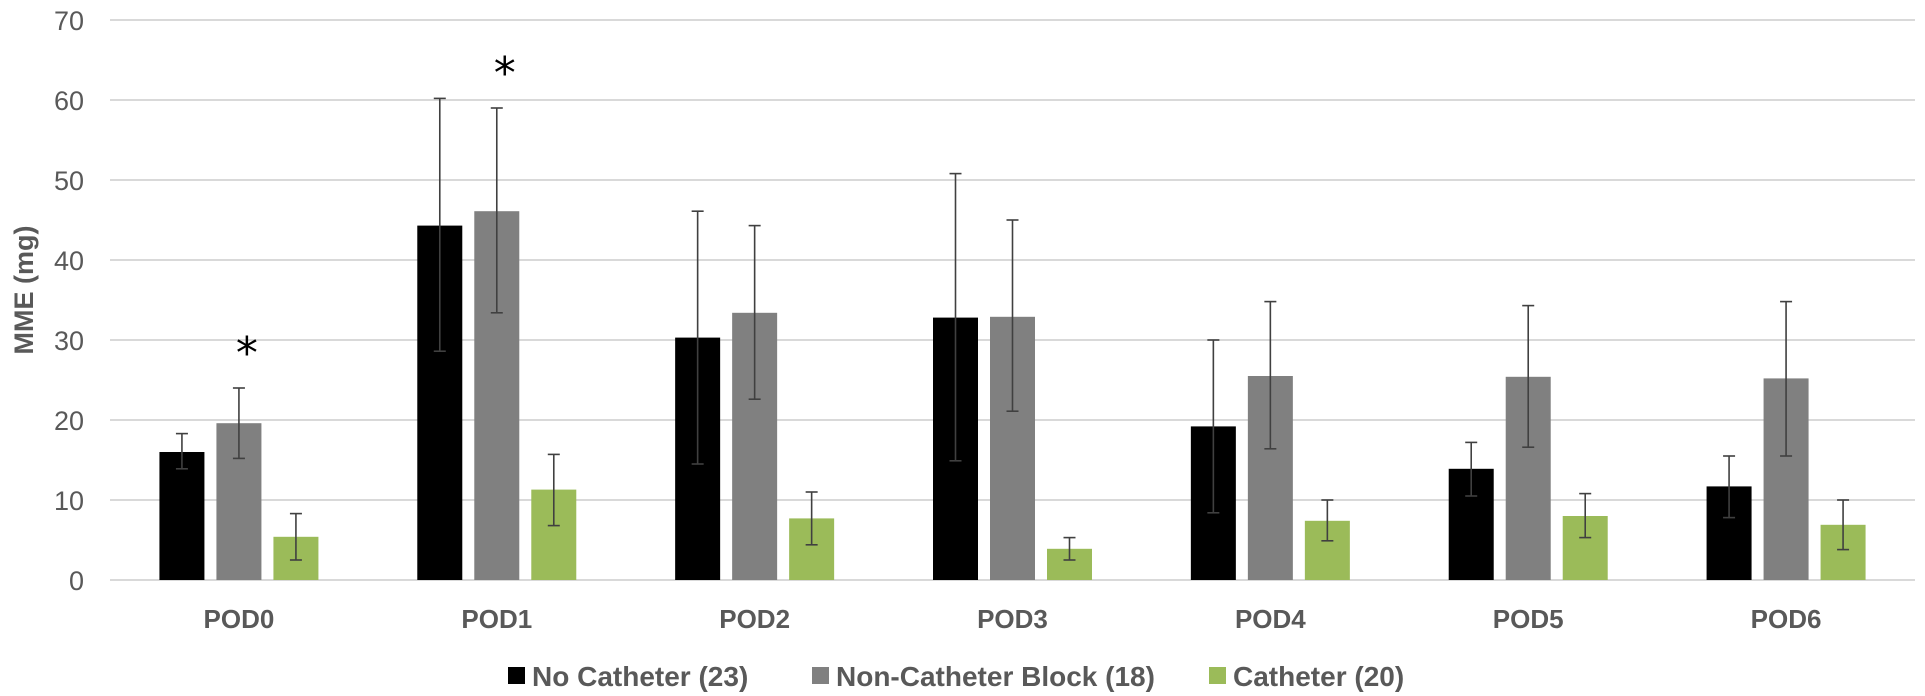 This screenshot has height=696, width=1925. What do you see at coordinates (76, 581) in the screenshot?
I see `y-tick-label: 0` at bounding box center [76, 581].